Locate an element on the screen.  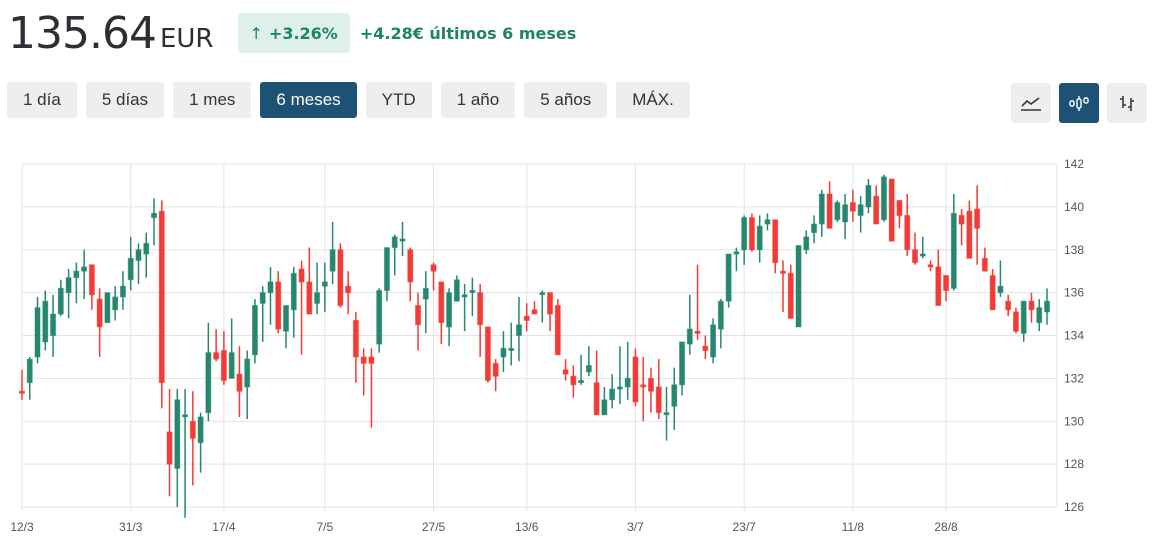
range-button-5-years: 5 años is located at coordinates (566, 100).